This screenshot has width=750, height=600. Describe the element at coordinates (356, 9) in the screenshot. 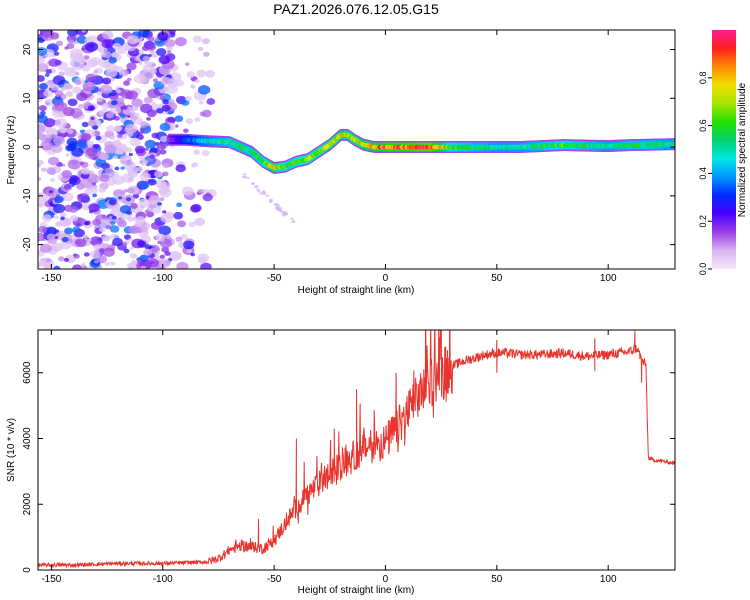

I see `figure-title: PAZ1.2026.076.12.05.G15` at that location.